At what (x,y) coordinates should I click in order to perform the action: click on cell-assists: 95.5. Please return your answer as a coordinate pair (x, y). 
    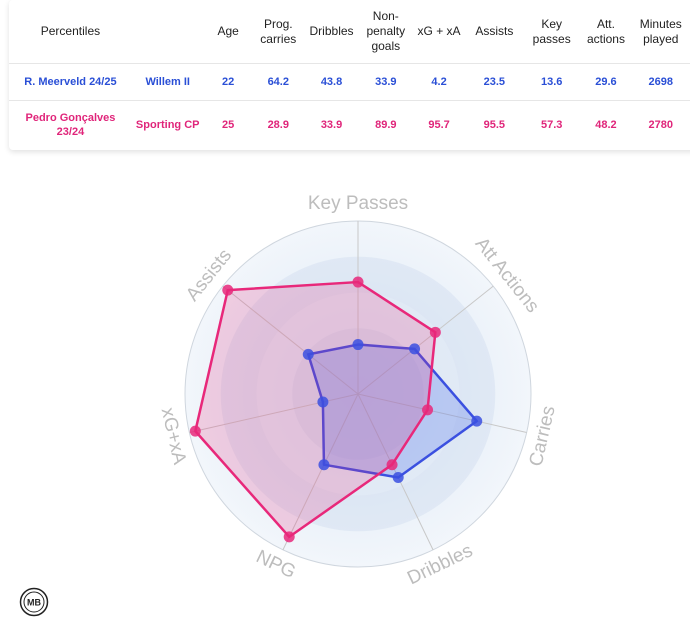
    Looking at the image, I should click on (494, 124).